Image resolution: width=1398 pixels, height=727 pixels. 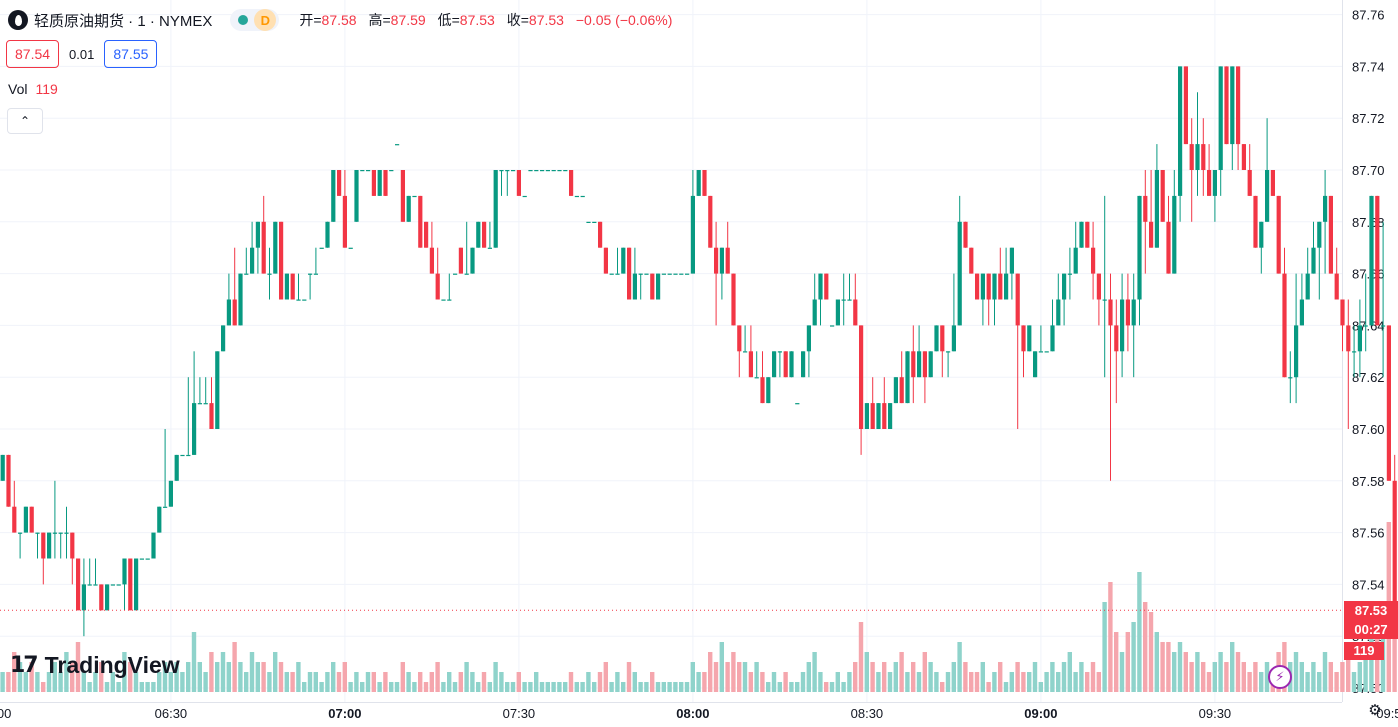 What do you see at coordinates (25, 121) in the screenshot?
I see `collapse-legend-button: ⌃` at bounding box center [25, 121].